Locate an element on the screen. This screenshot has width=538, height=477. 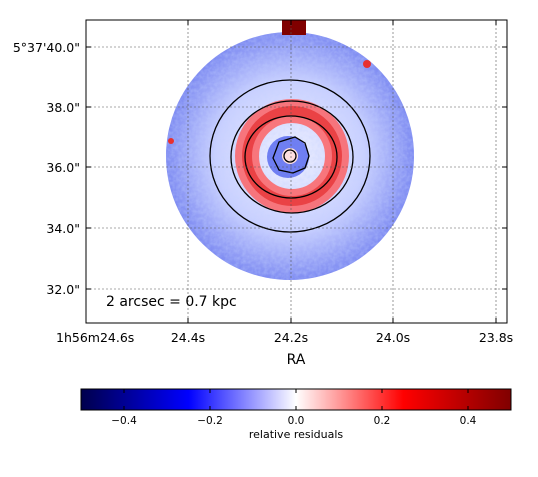
x-axis-title: RA is located at coordinates (296, 360).